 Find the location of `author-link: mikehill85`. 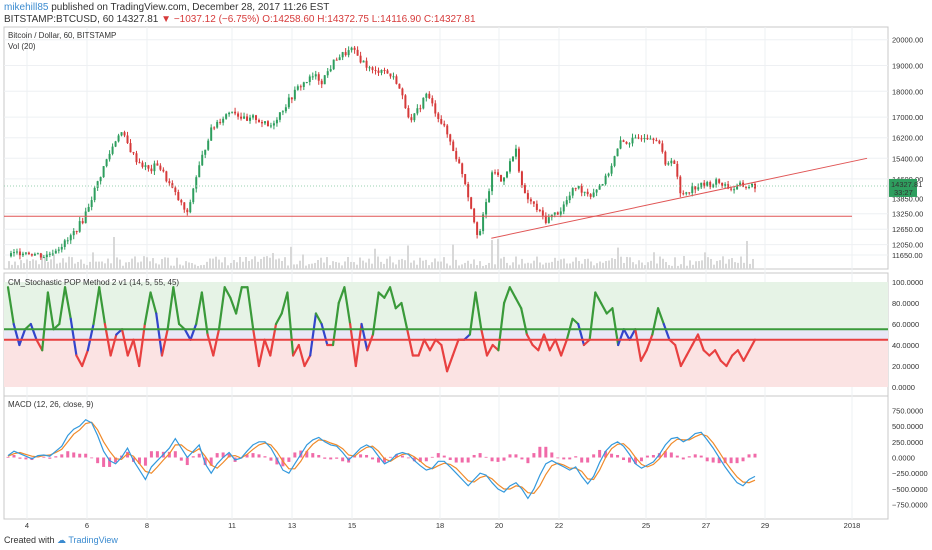

author-link: mikehill85 is located at coordinates (26, 7).